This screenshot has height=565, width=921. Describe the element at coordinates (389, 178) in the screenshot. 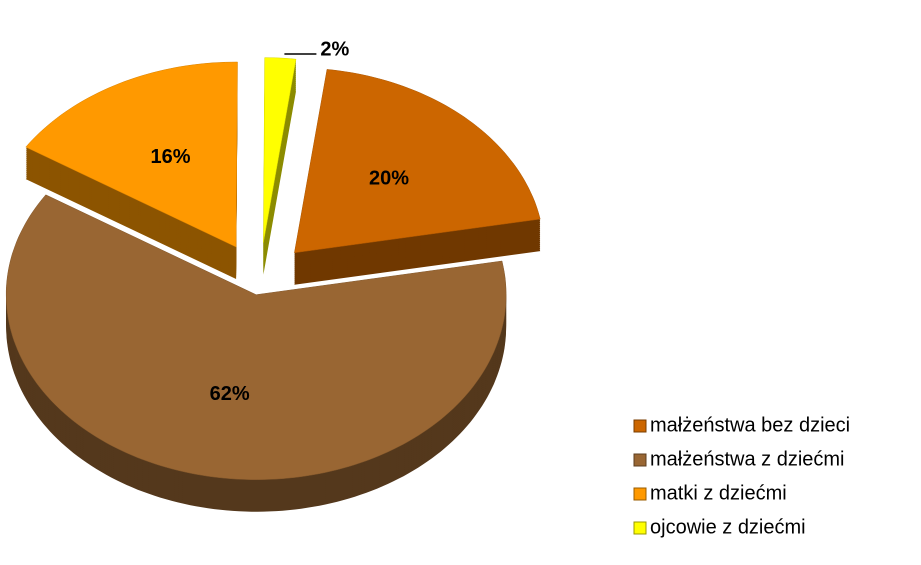

I see `data-label: 20%` at that location.